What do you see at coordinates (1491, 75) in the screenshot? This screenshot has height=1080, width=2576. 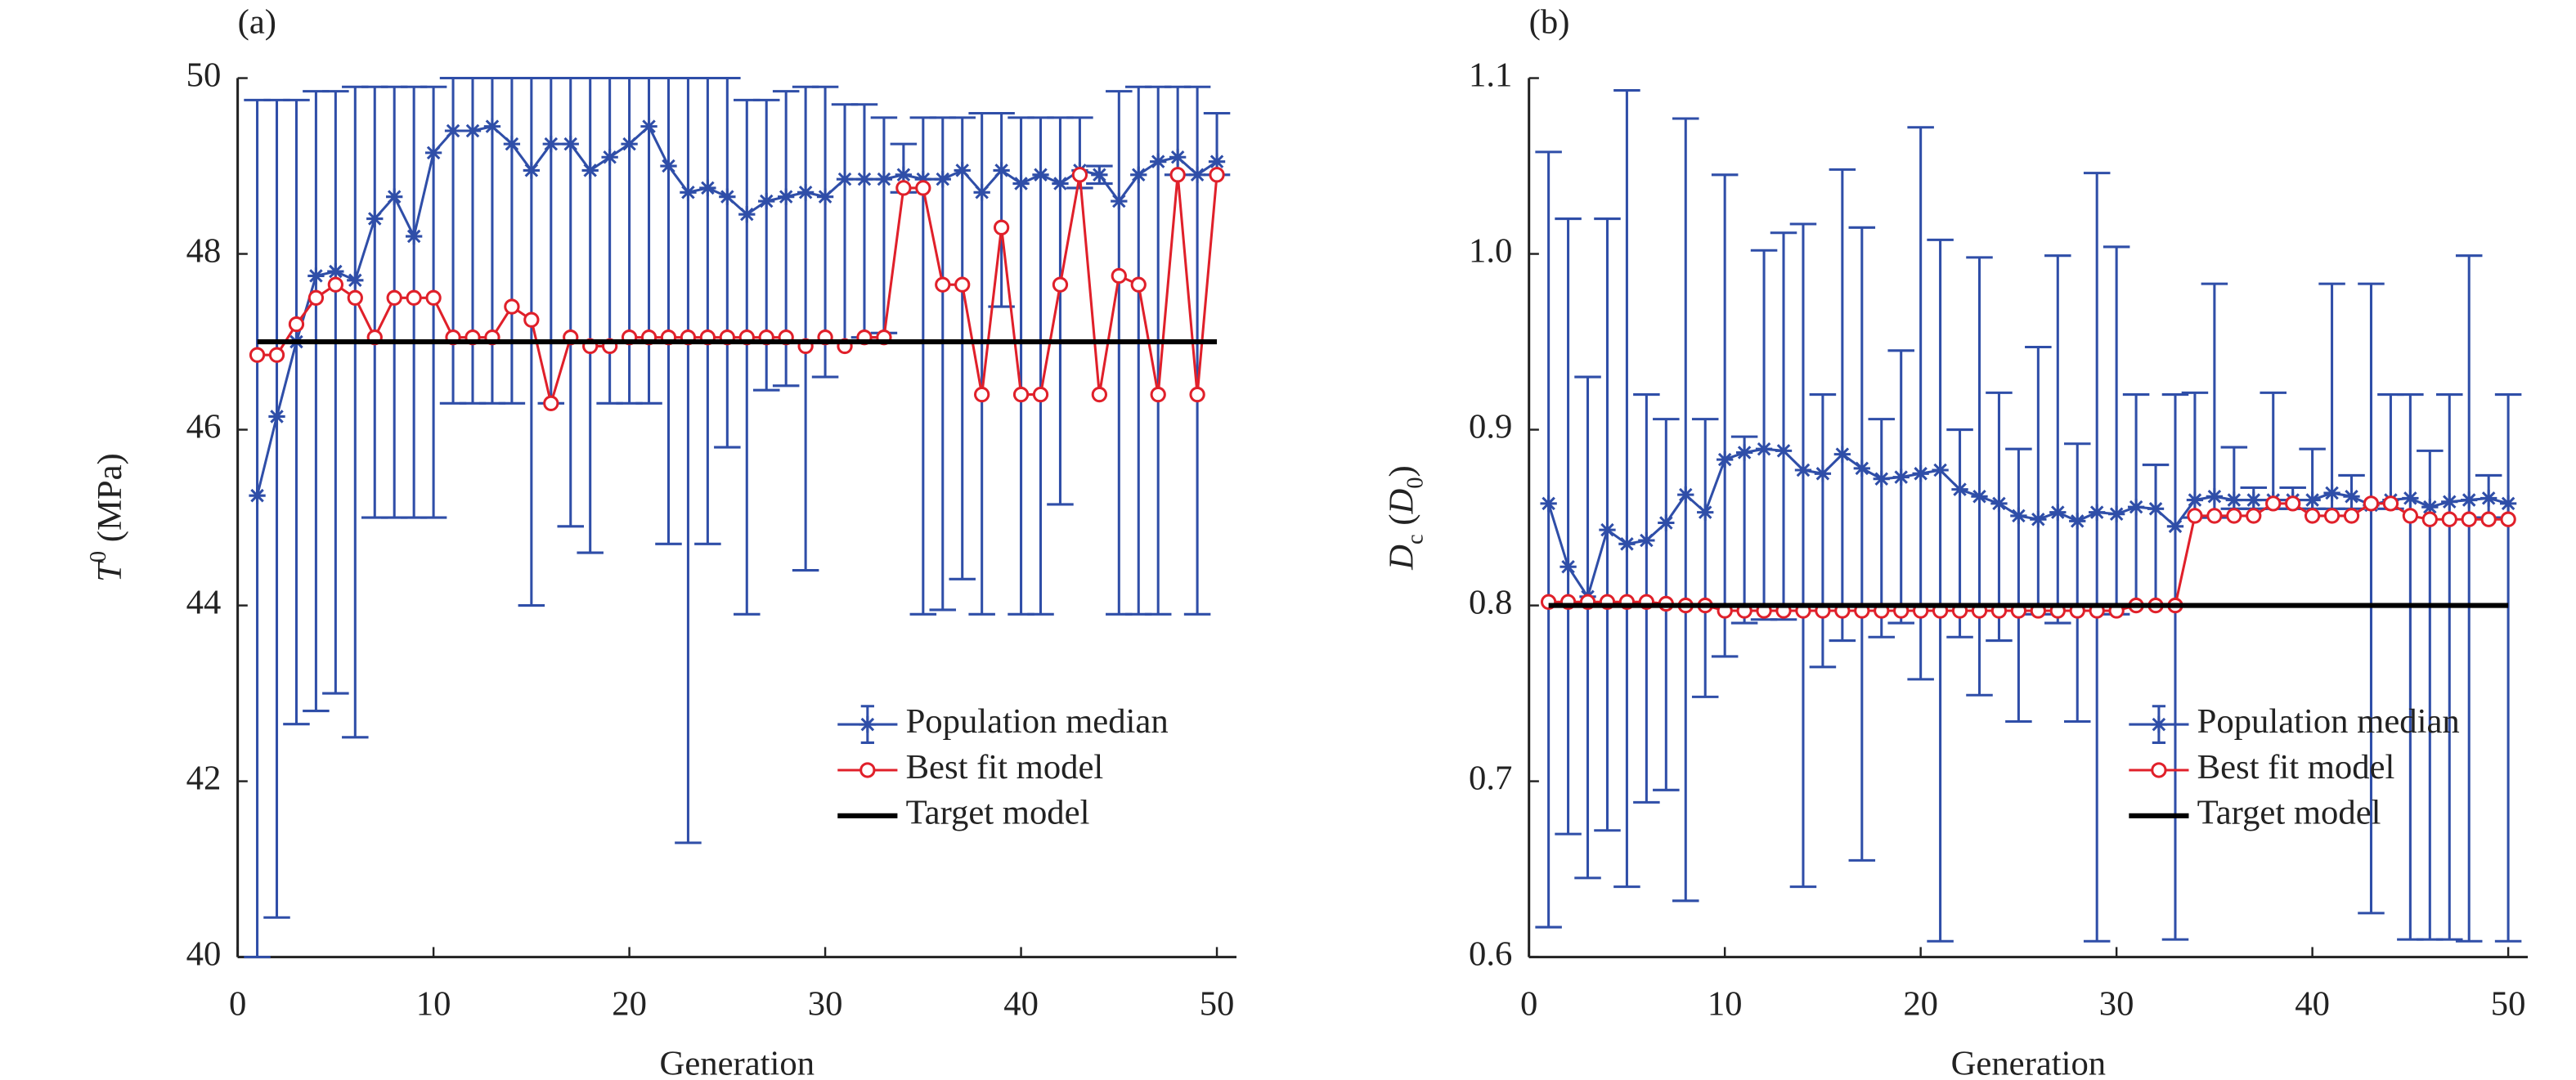 I see `y-tick-label: 1.1` at bounding box center [1491, 75].